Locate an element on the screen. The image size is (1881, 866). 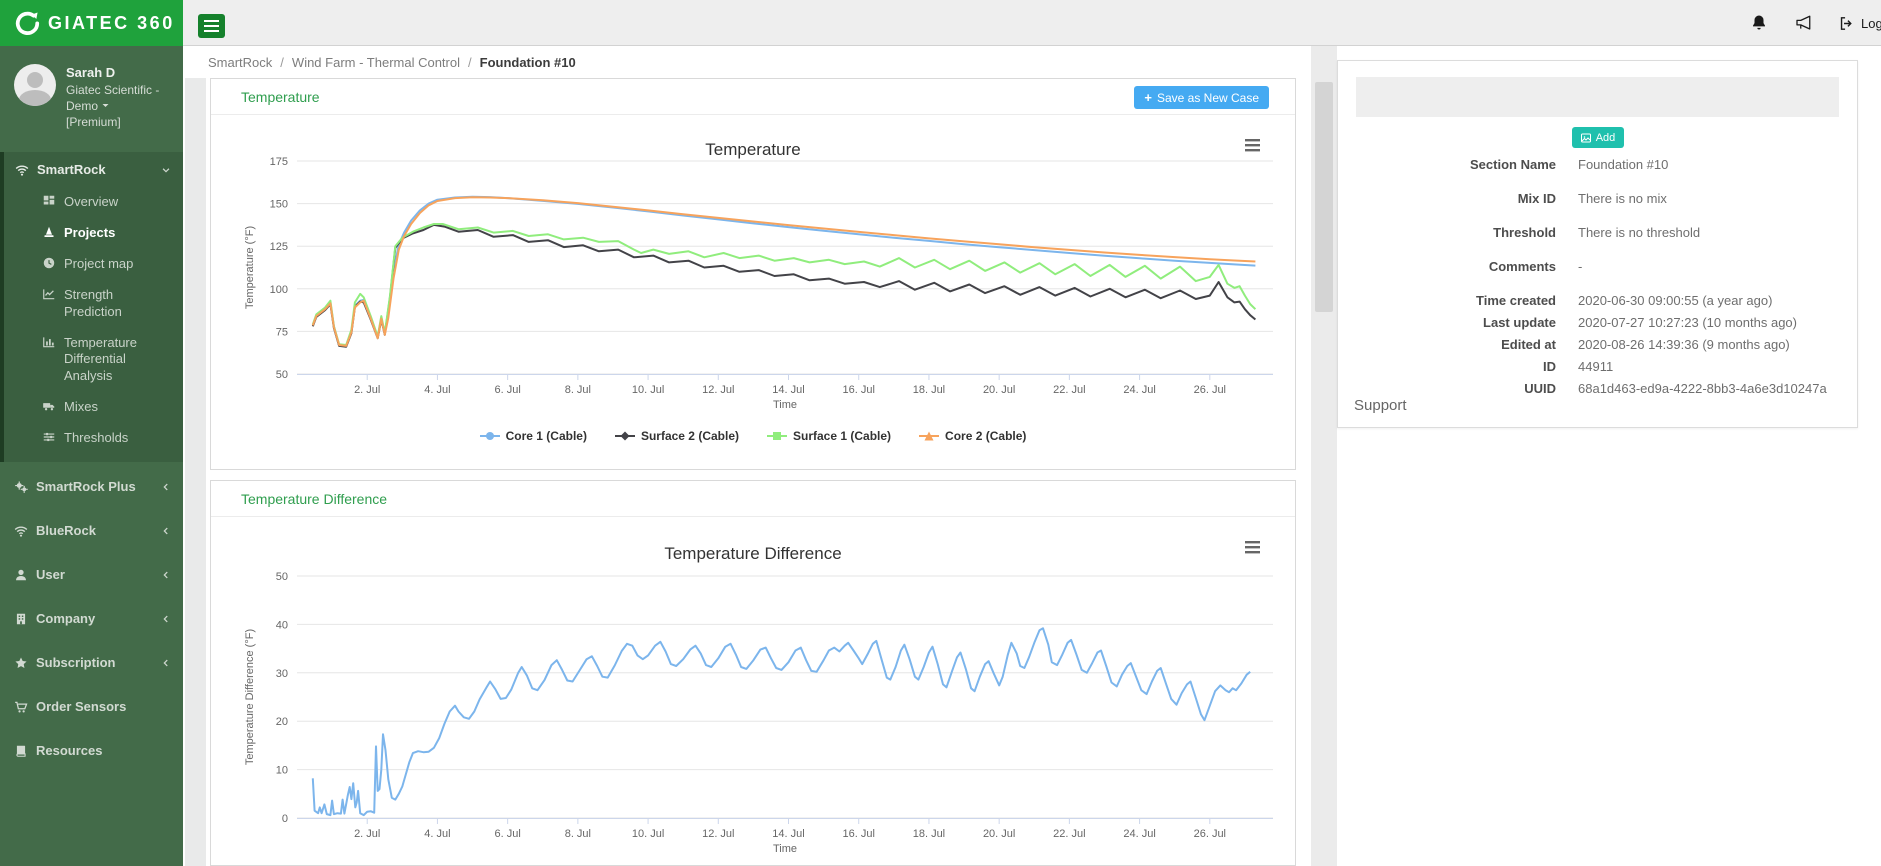
x-tick-label: 16. Jul is located at coordinates (859, 834).